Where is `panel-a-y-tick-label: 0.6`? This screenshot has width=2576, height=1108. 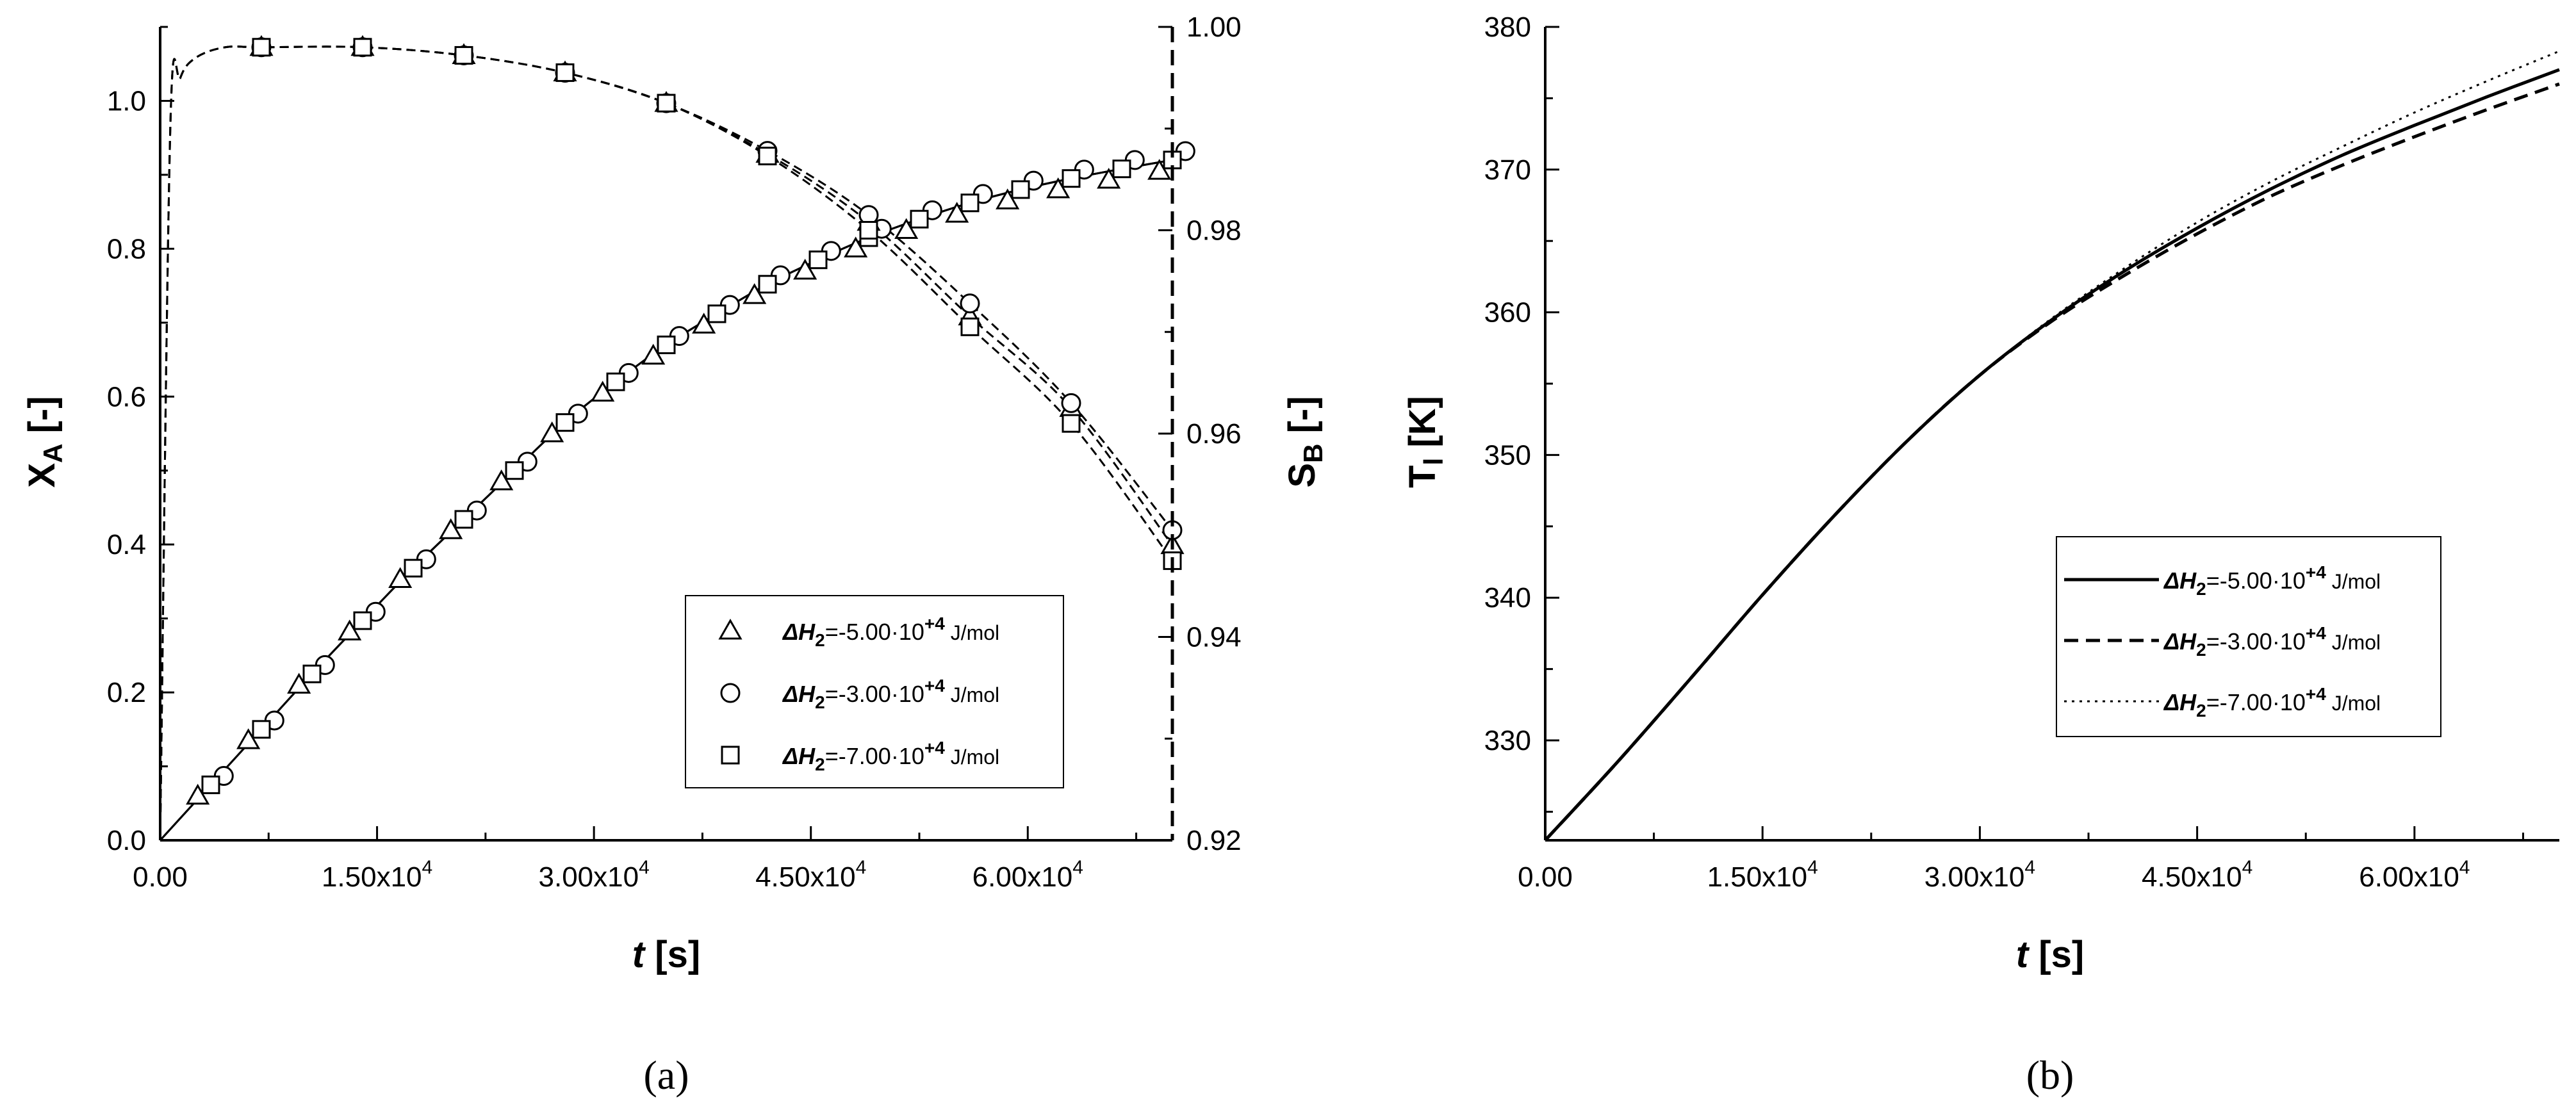
panel-a-y-tick-label: 0.6 is located at coordinates (127, 396).